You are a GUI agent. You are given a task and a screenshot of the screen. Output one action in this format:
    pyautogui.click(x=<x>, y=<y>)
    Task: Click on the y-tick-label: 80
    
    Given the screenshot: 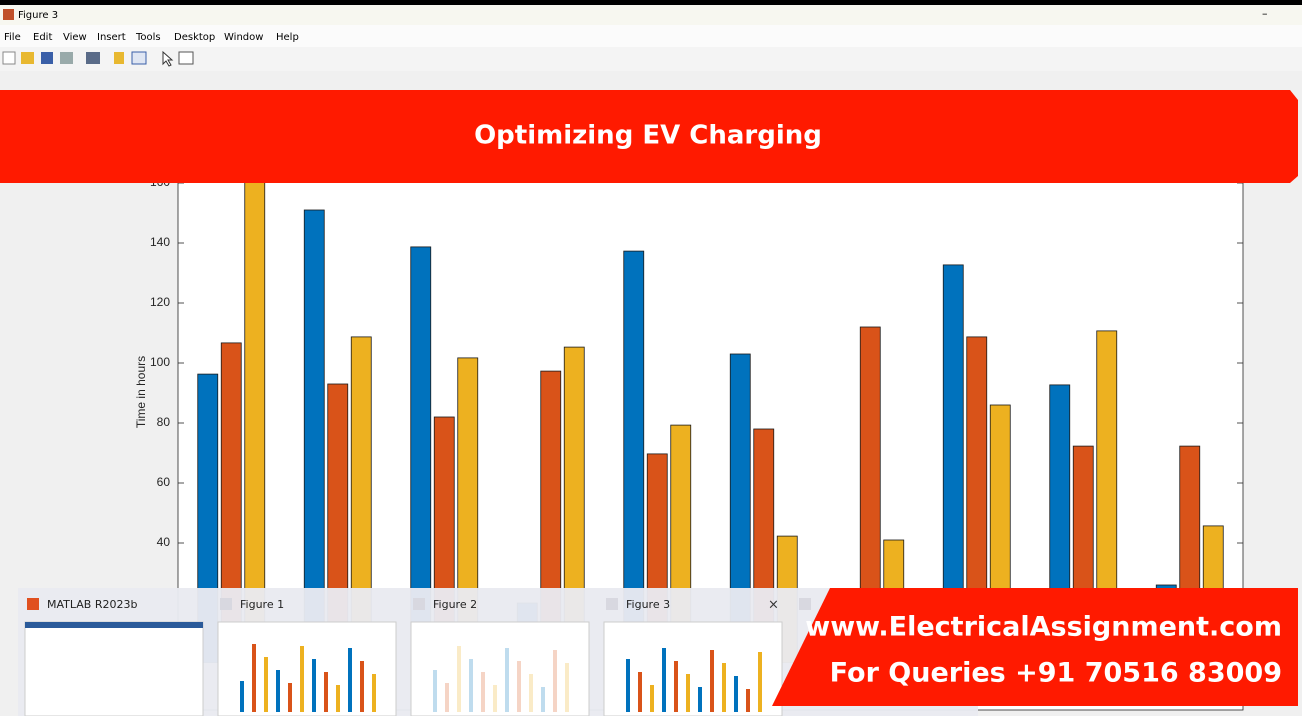 What is the action you would take?
    pyautogui.click(x=164, y=422)
    